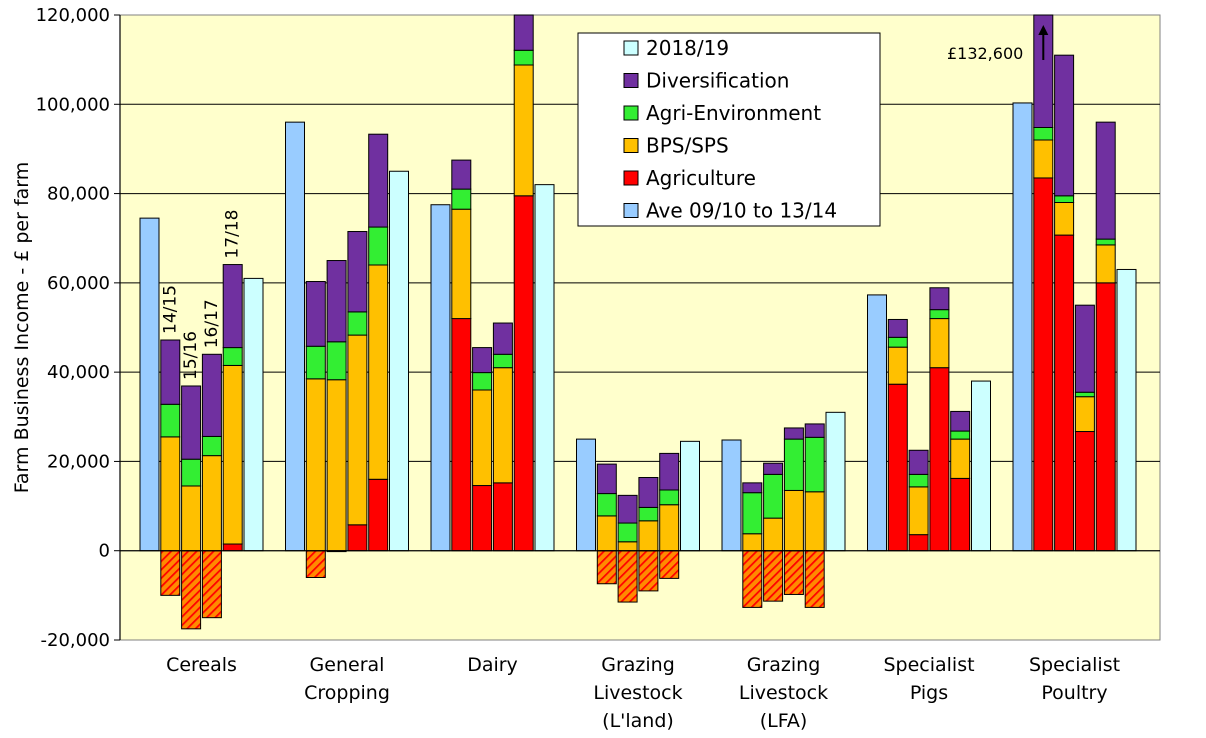 The width and height of the screenshot is (1206, 738). Describe the element at coordinates (78, 372) in the screenshot. I see `y-tick-label: 40,000` at that location.